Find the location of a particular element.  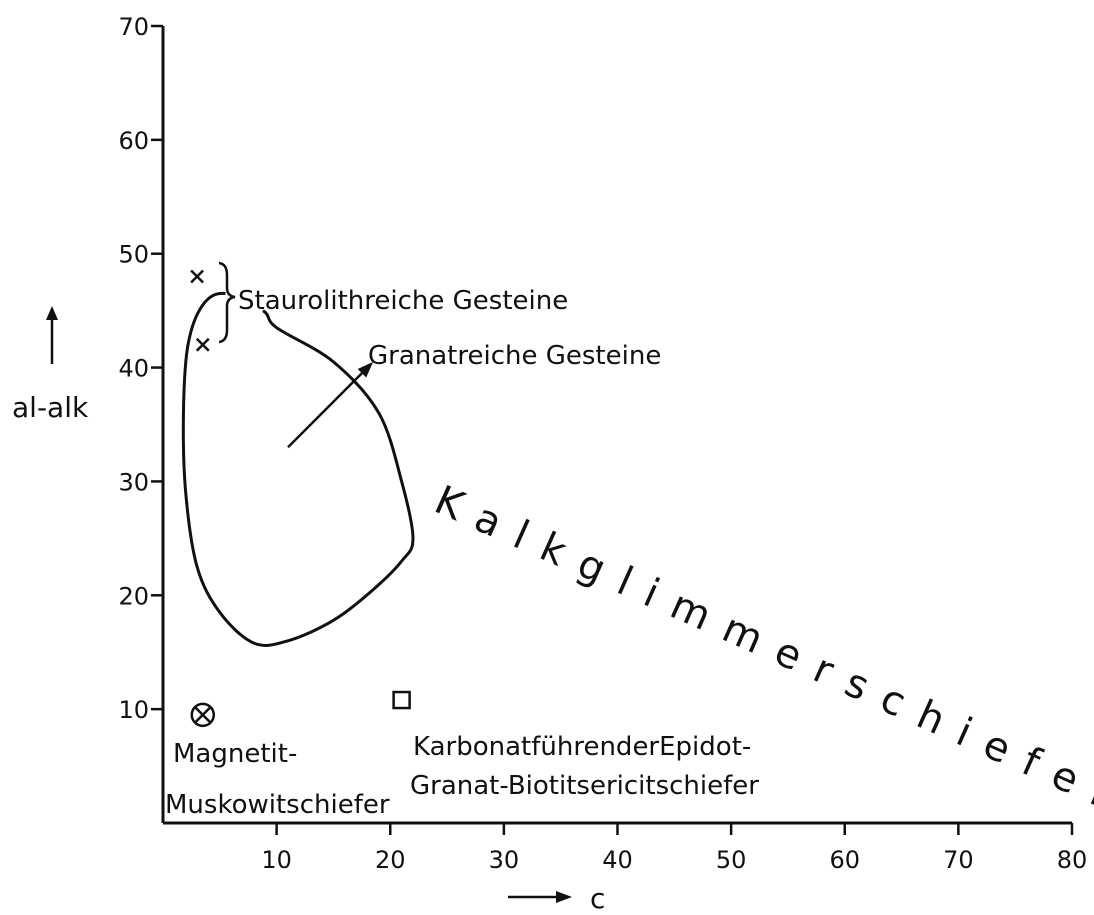

annotation-karbonat-2: Granat-Biotitsericitschiefer is located at coordinates (584, 786).